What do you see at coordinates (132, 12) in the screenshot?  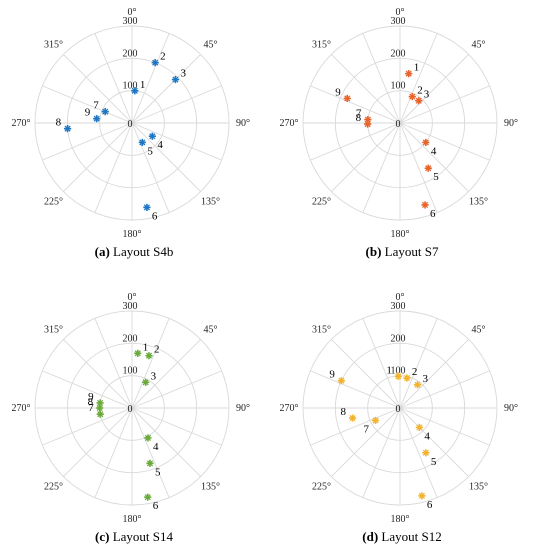 I see `theta-tick-label: 0°` at bounding box center [132, 12].